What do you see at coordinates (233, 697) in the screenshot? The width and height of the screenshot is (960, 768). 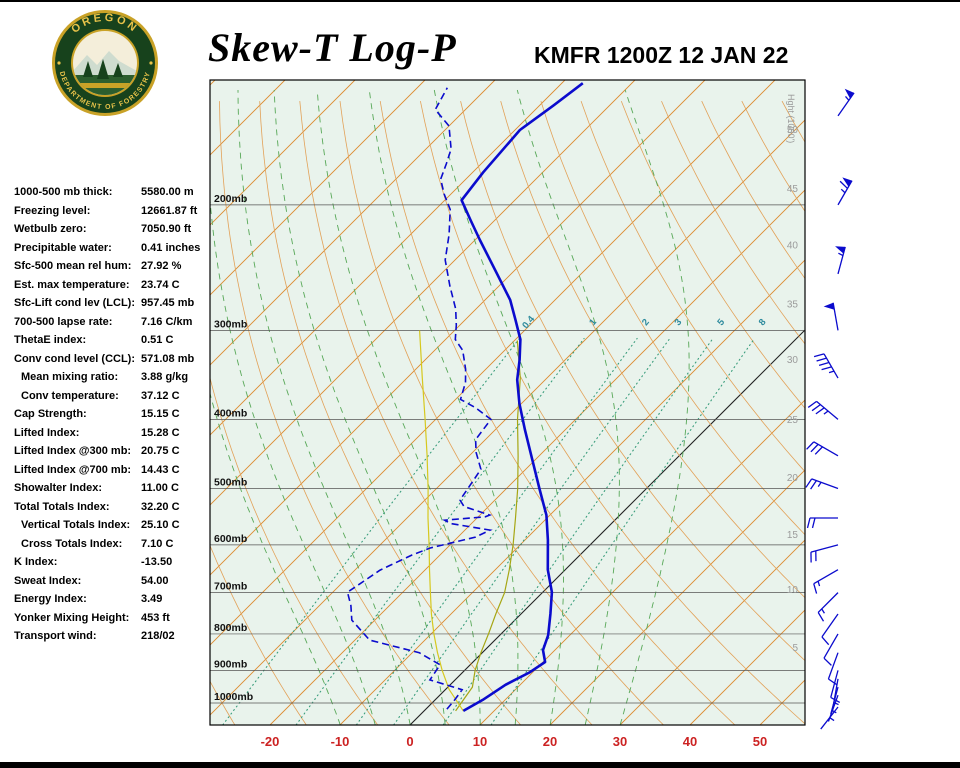 I see `pressure-label: 1000mb` at bounding box center [233, 697].